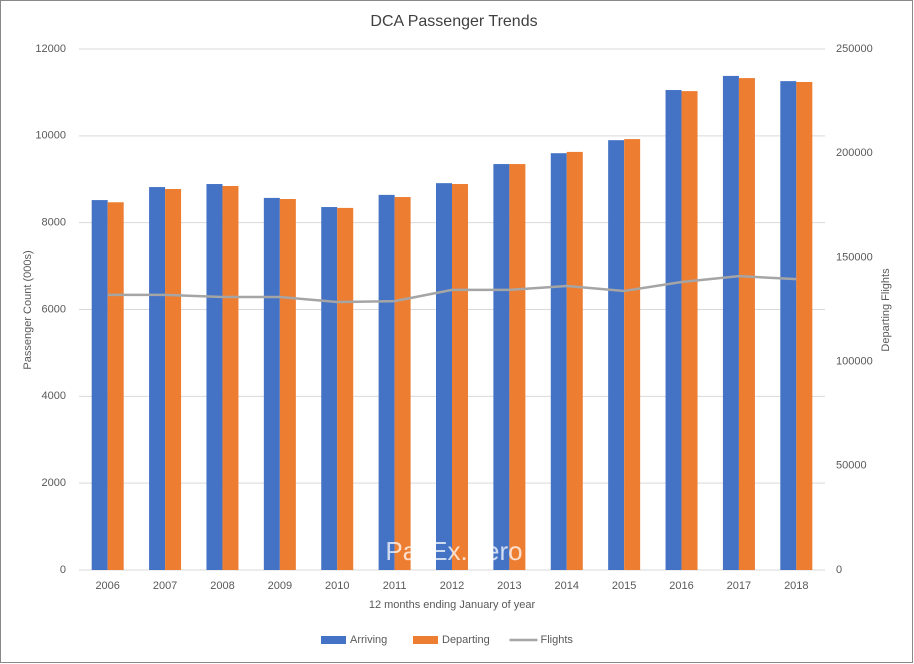 This screenshot has width=914, height=664. What do you see at coordinates (509, 586) in the screenshot?
I see `x-tick-label: 2013` at bounding box center [509, 586].